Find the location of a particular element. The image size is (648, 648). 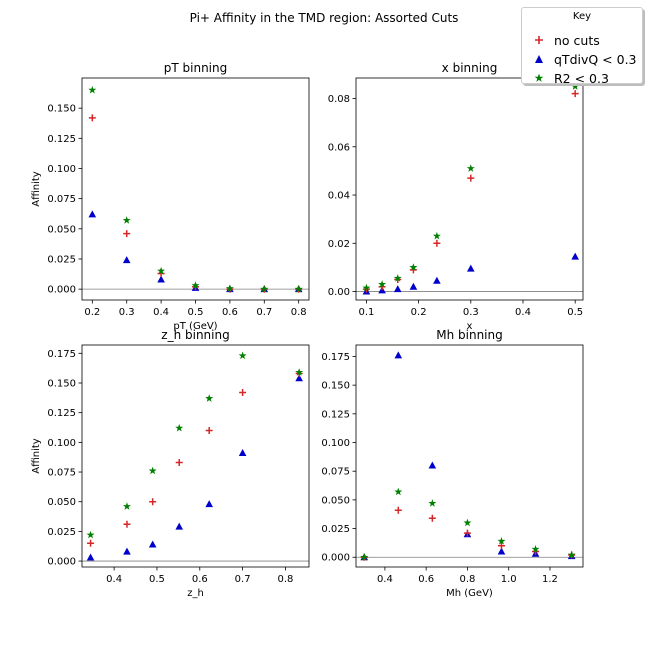

x-tick-label: 1.0 is located at coordinates (509, 579).